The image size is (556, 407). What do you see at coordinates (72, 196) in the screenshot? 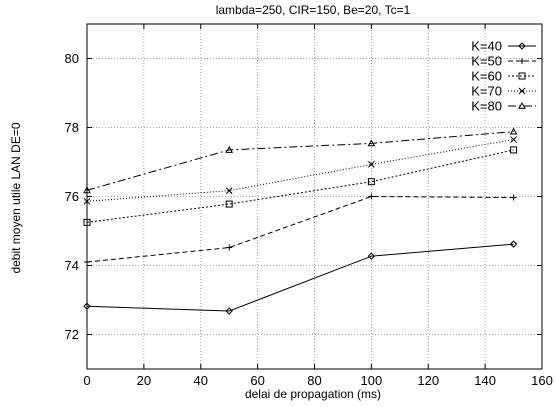
I see `y-tick-label: 76` at bounding box center [72, 196].